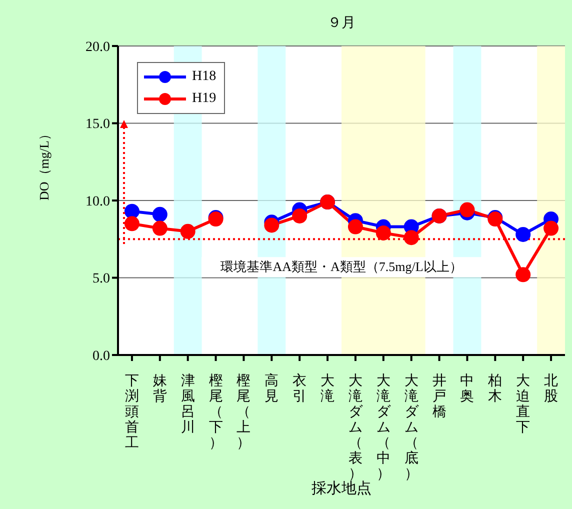 This screenshot has height=509, width=572. I want to click on ref-line-label: 環境基準AA類型・A類型（7.5mg/L以上）, so click(341, 266).